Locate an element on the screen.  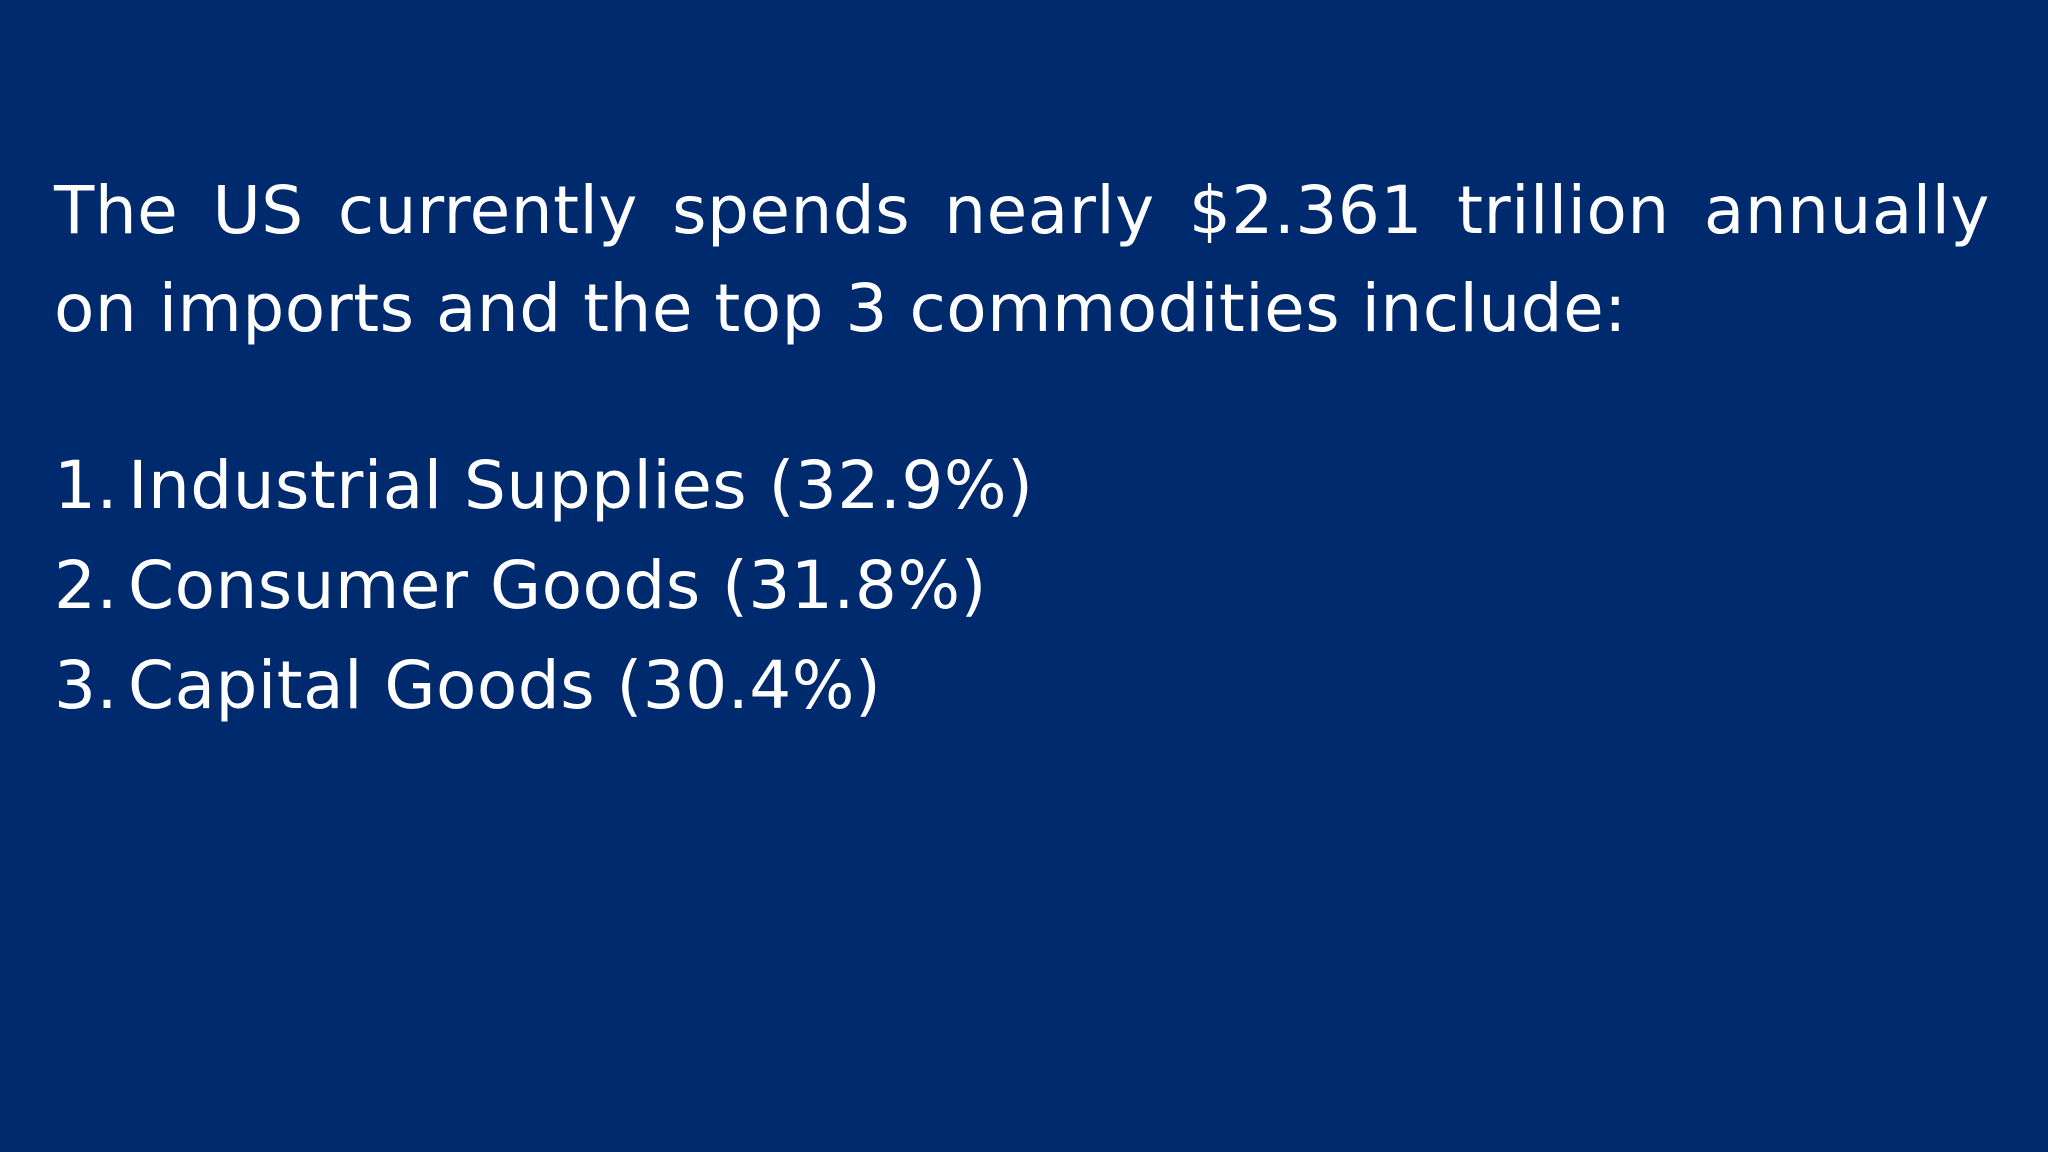
list-item: 2. Consumer Goods (31.8%) is located at coordinates (543, 586).